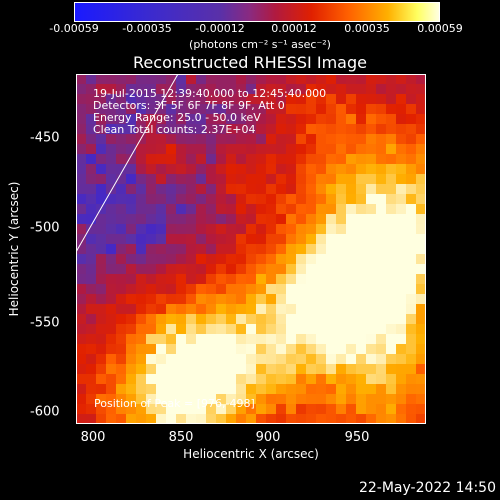 Image resolution: width=500 pixels, height=500 pixels. What do you see at coordinates (74, 28) in the screenshot?
I see `colorbar-tick: -0.00059` at bounding box center [74, 28].